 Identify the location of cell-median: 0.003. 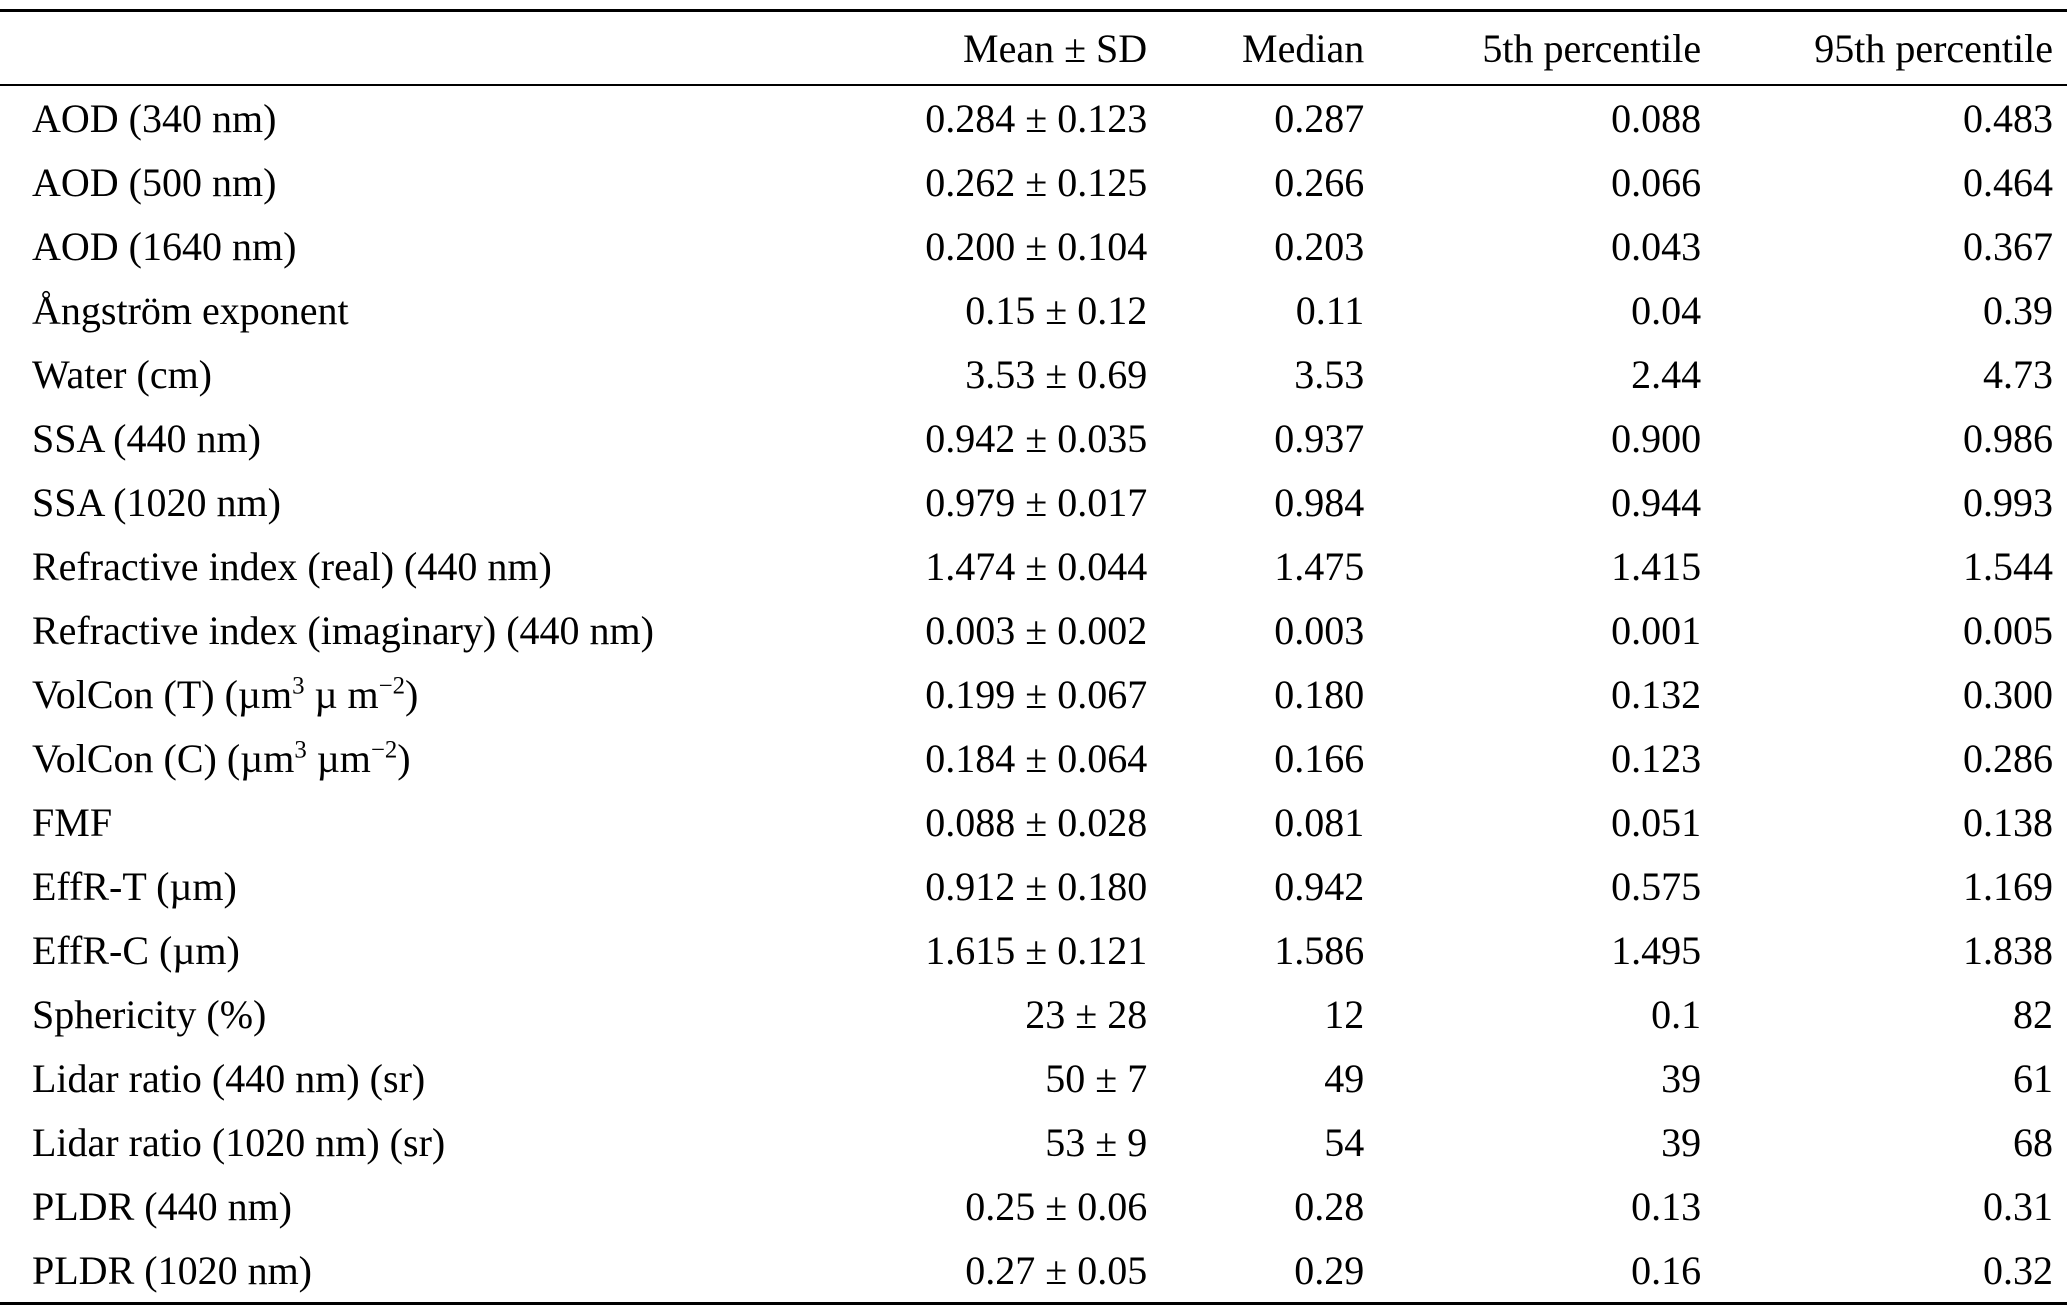
(1319, 630).